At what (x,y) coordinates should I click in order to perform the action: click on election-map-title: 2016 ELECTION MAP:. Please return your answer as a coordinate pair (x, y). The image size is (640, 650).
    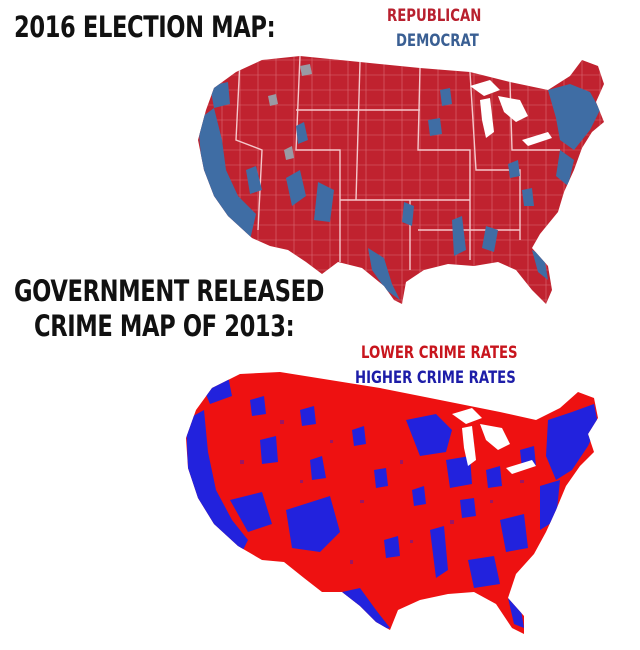
    Looking at the image, I should click on (145, 27).